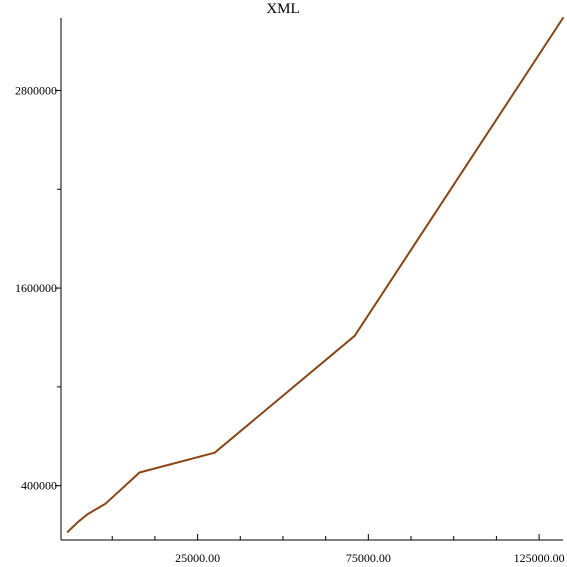 This screenshot has height=567, width=567. What do you see at coordinates (539, 558) in the screenshot?
I see `x-tick-label: 125000.00` at bounding box center [539, 558].